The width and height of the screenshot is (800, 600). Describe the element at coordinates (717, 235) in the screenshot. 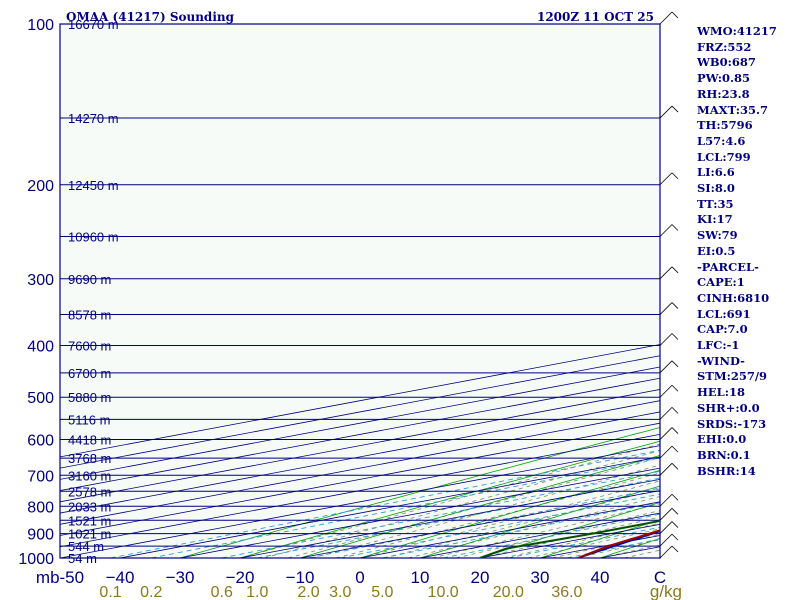

I see `index-line: SW:79` at that location.